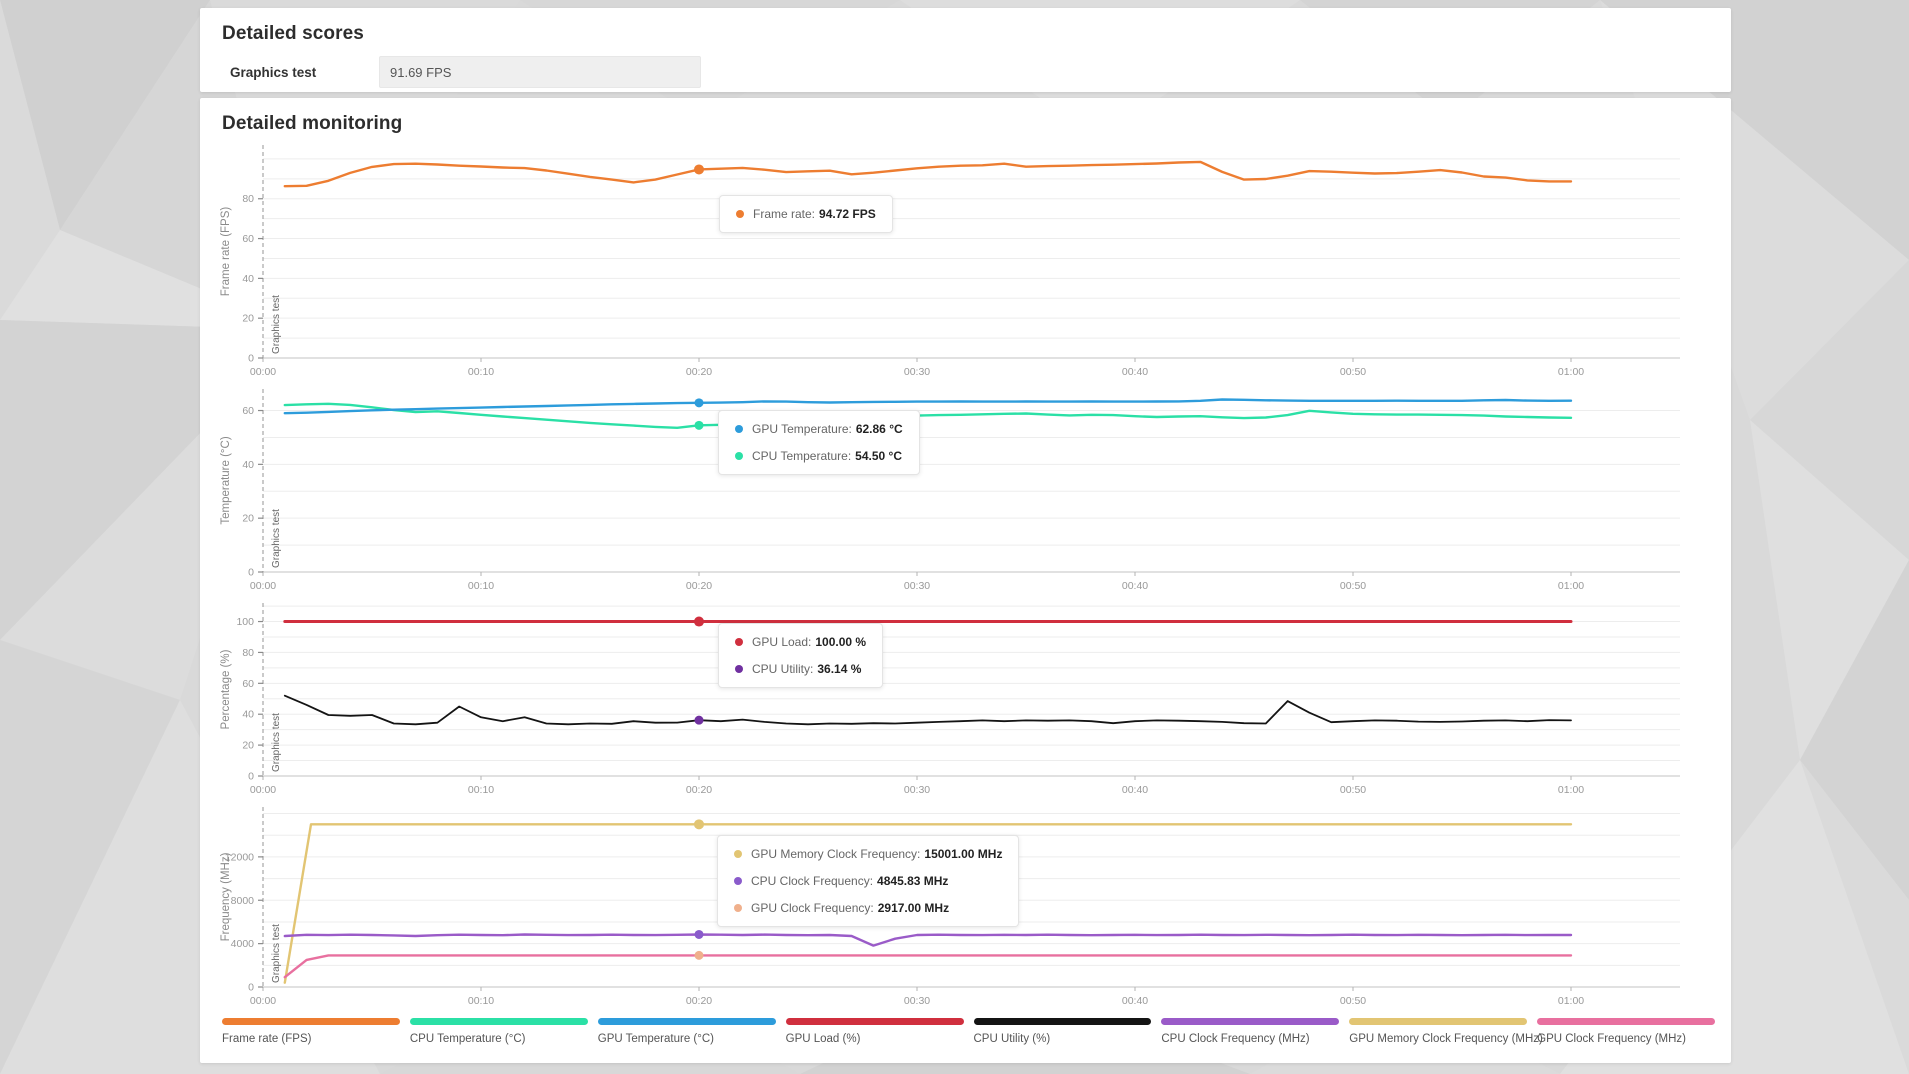  What do you see at coordinates (226, 480) in the screenshot?
I see `y-axis-title: Temperature (°C)` at bounding box center [226, 480].